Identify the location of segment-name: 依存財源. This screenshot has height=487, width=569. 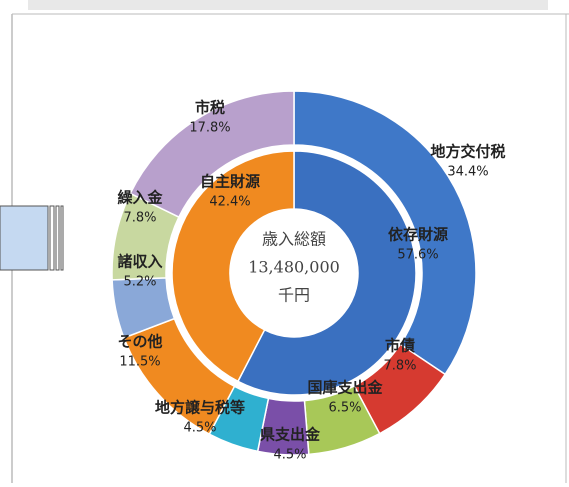
(418, 235).